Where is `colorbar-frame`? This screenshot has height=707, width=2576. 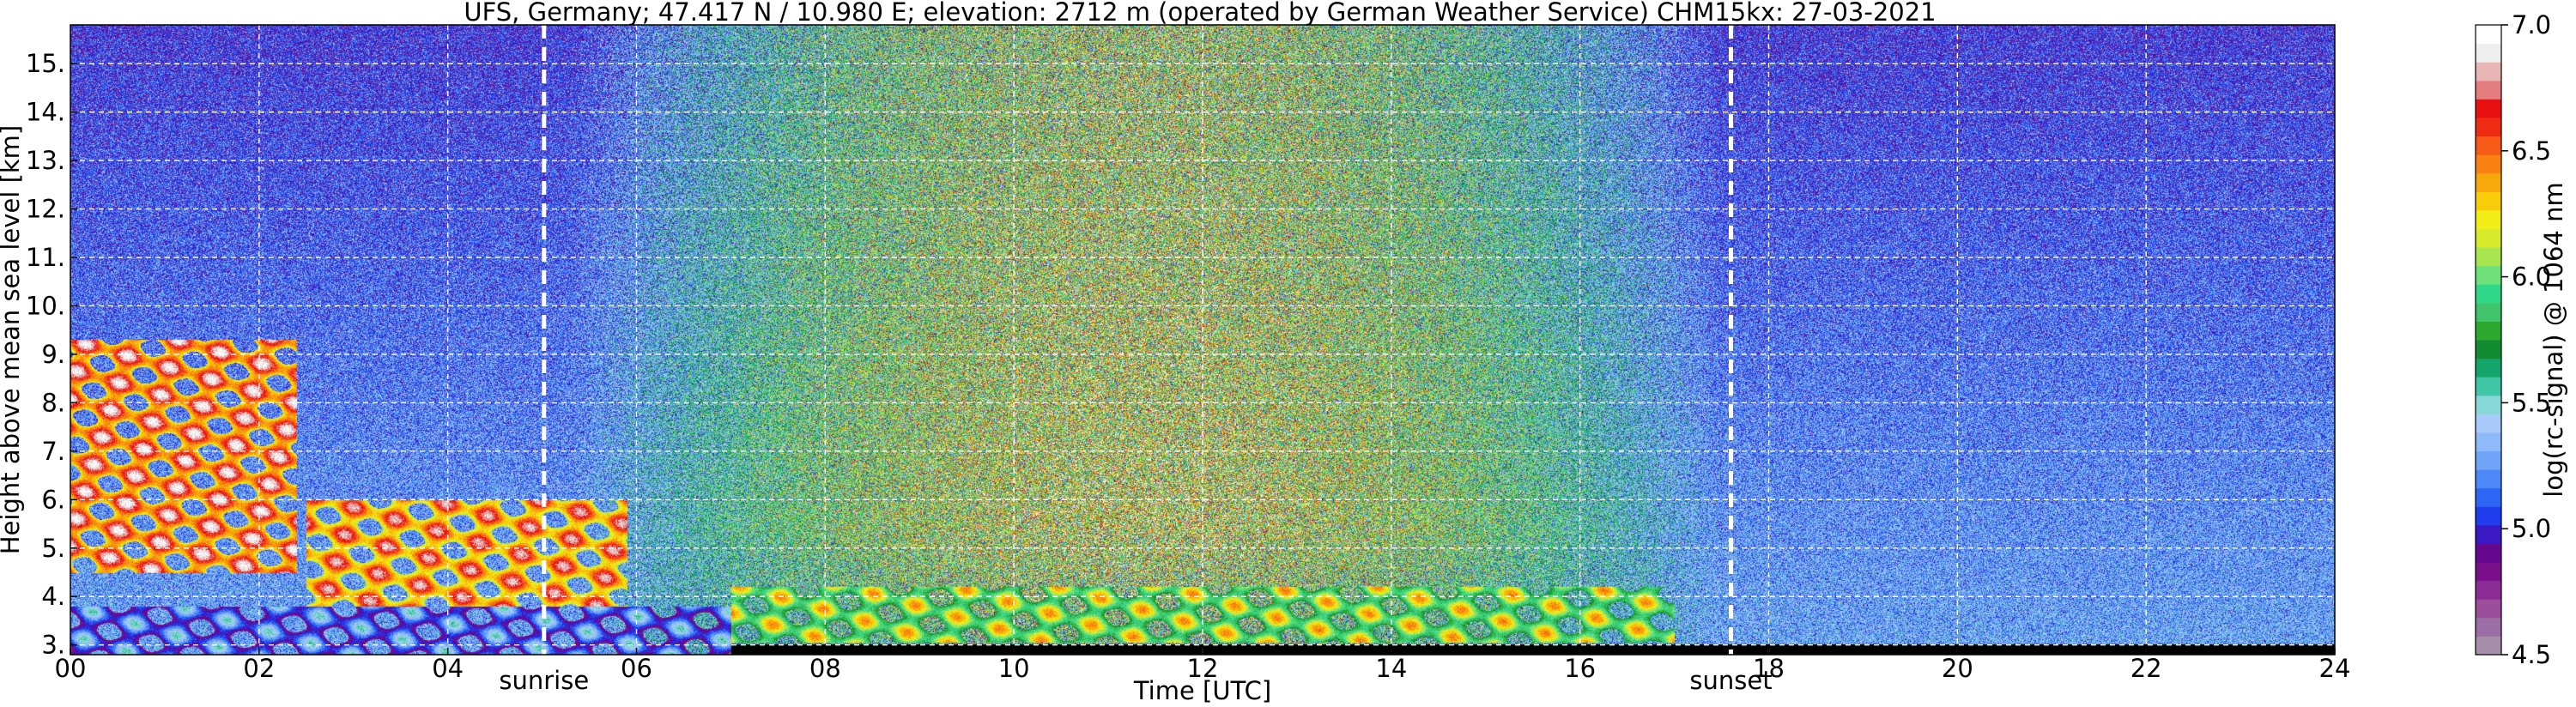
colorbar-frame is located at coordinates (2488, 340).